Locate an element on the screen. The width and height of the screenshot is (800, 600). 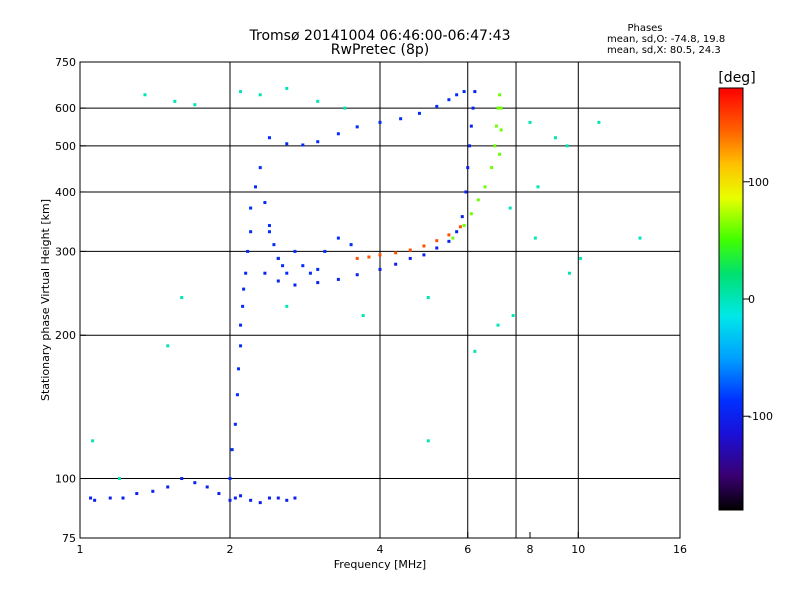
y-tick-label: 200 is located at coordinates (65, 335).